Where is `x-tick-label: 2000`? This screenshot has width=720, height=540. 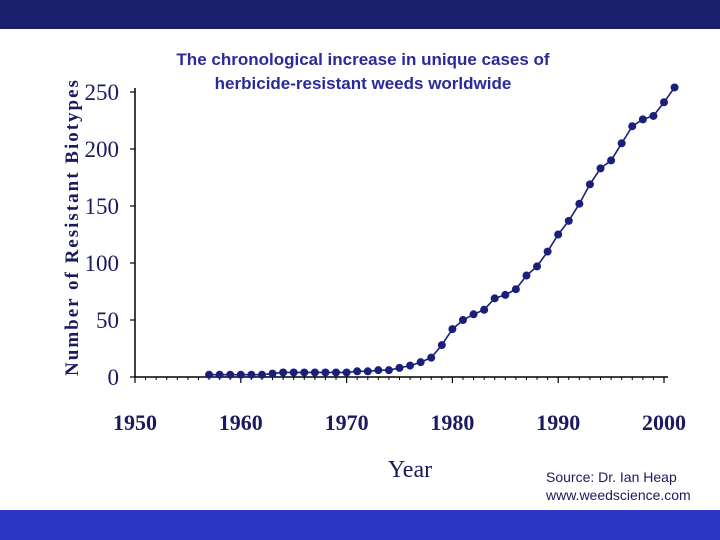 x-tick-label: 2000 is located at coordinates (664, 422).